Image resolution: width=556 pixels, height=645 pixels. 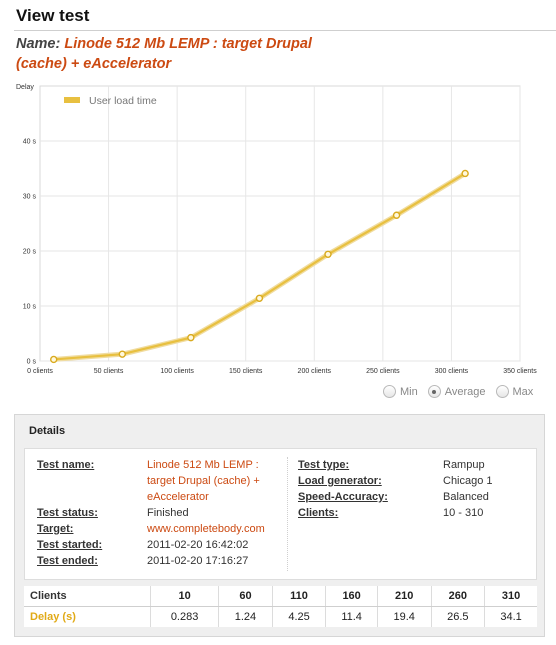 I want to click on delay-cell: 34.1, so click(x=511, y=617).